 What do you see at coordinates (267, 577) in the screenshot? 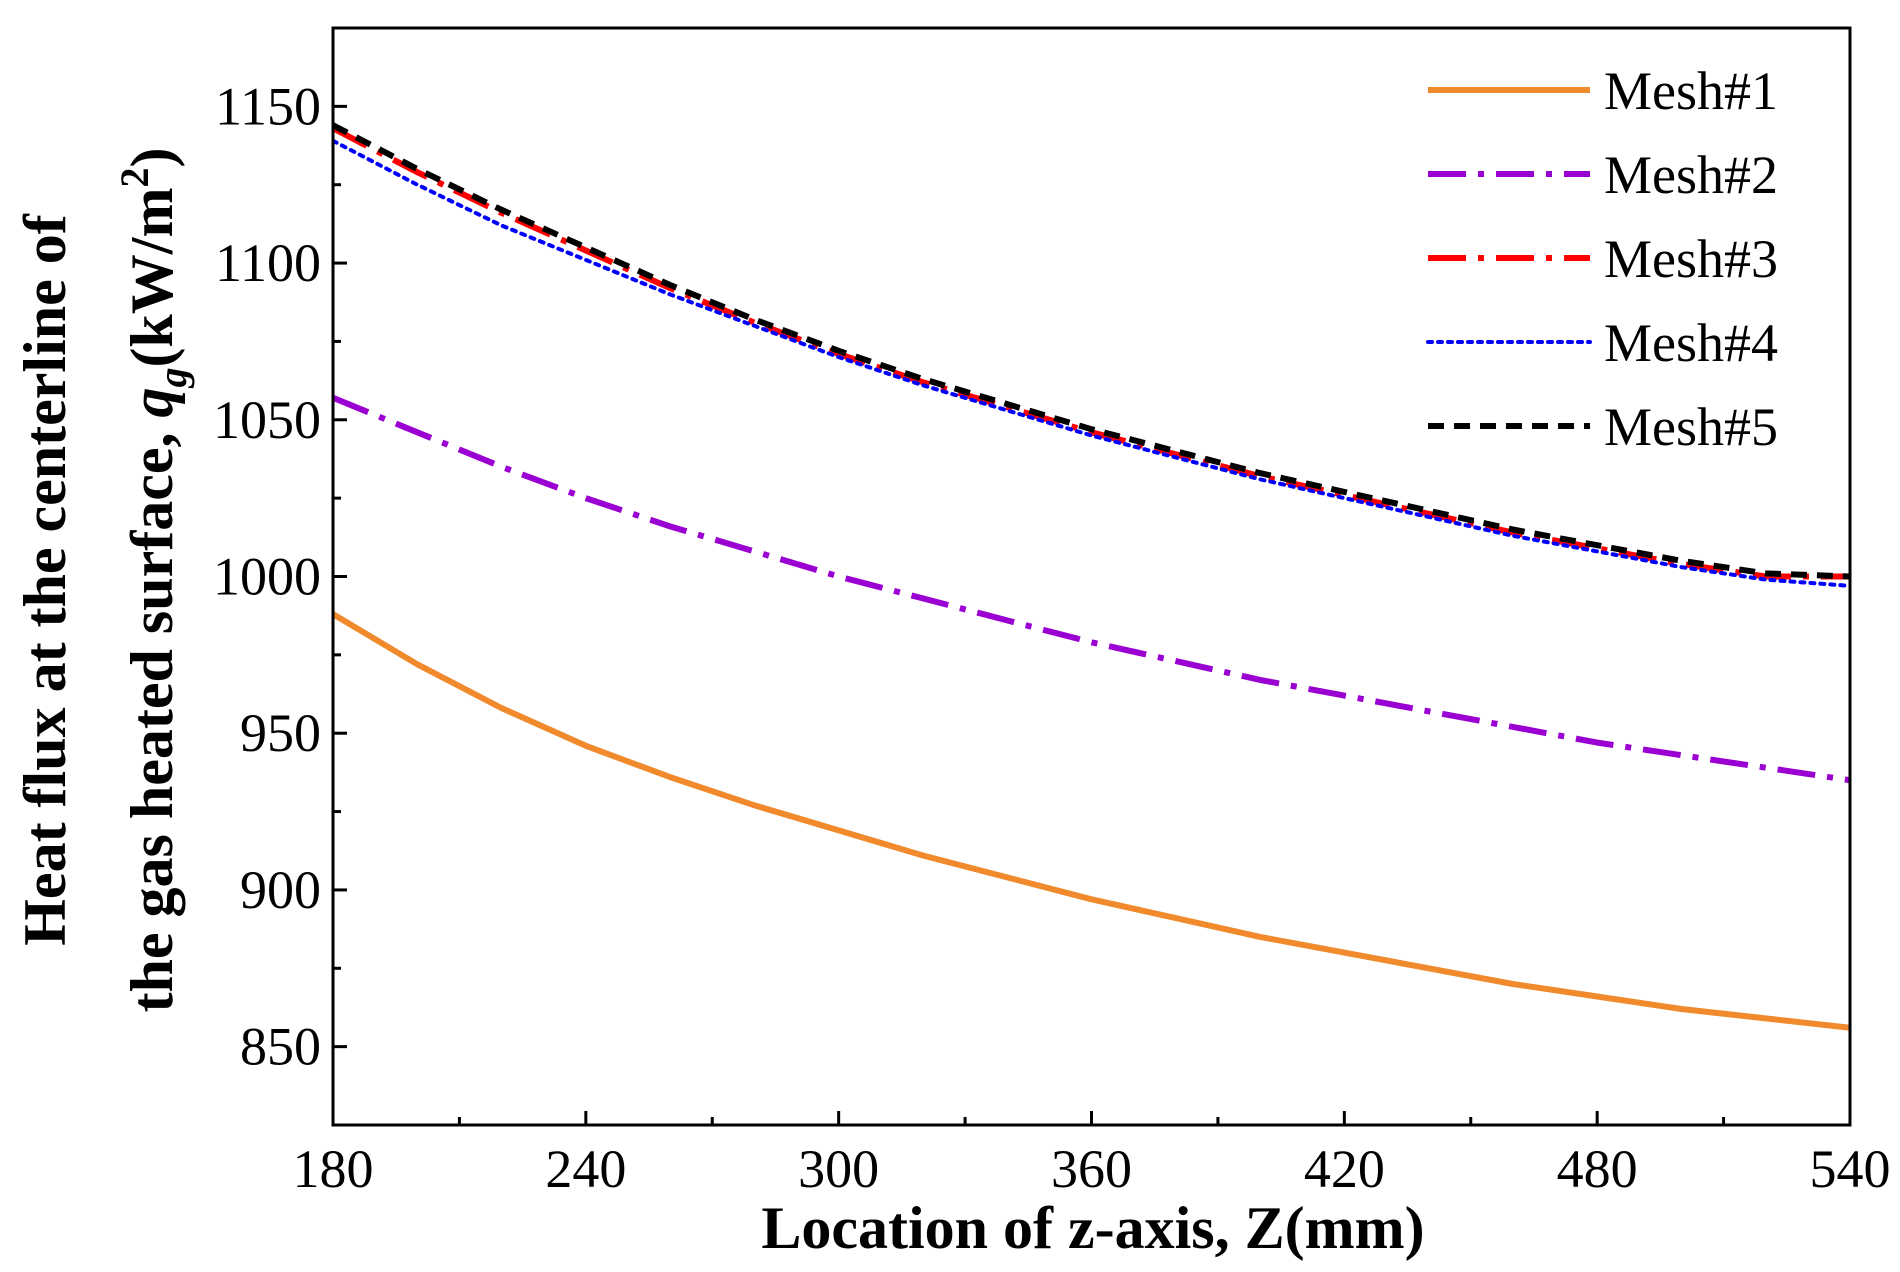
I see `y-tick-label: 1000` at bounding box center [267, 577].